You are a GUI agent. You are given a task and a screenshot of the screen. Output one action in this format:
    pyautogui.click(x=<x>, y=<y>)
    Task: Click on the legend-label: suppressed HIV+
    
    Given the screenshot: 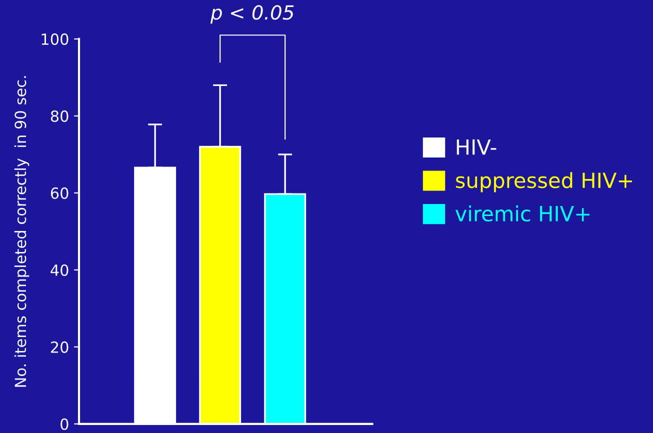 What is the action you would take?
    pyautogui.click(x=544, y=182)
    